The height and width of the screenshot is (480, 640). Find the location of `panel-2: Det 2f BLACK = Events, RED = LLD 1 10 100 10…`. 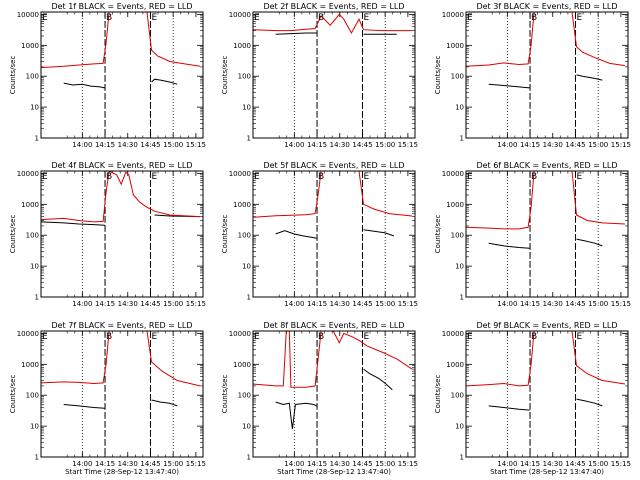

panel-2: Det 2f BLACK = Events, RED = LLD 1 10 100 10… is located at coordinates (319, 75).